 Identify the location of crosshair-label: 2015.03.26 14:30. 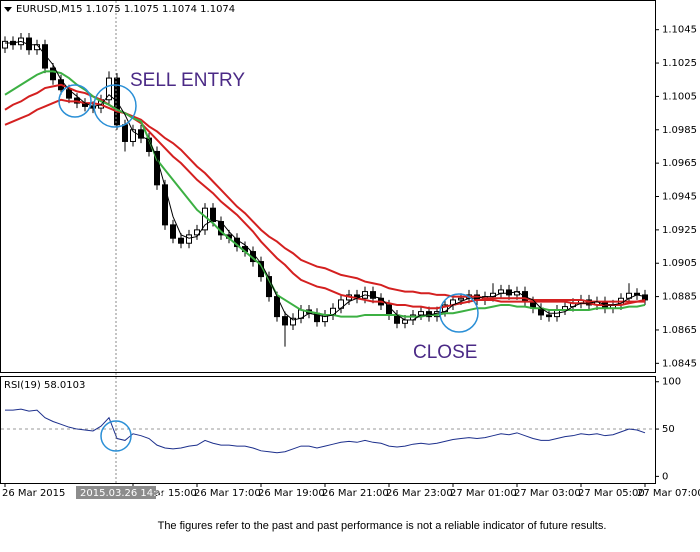
(124, 493).